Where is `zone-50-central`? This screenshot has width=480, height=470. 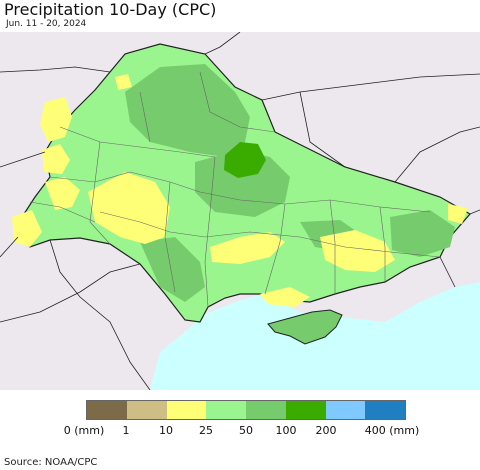 zone-50-central is located at coordinates (242, 183).